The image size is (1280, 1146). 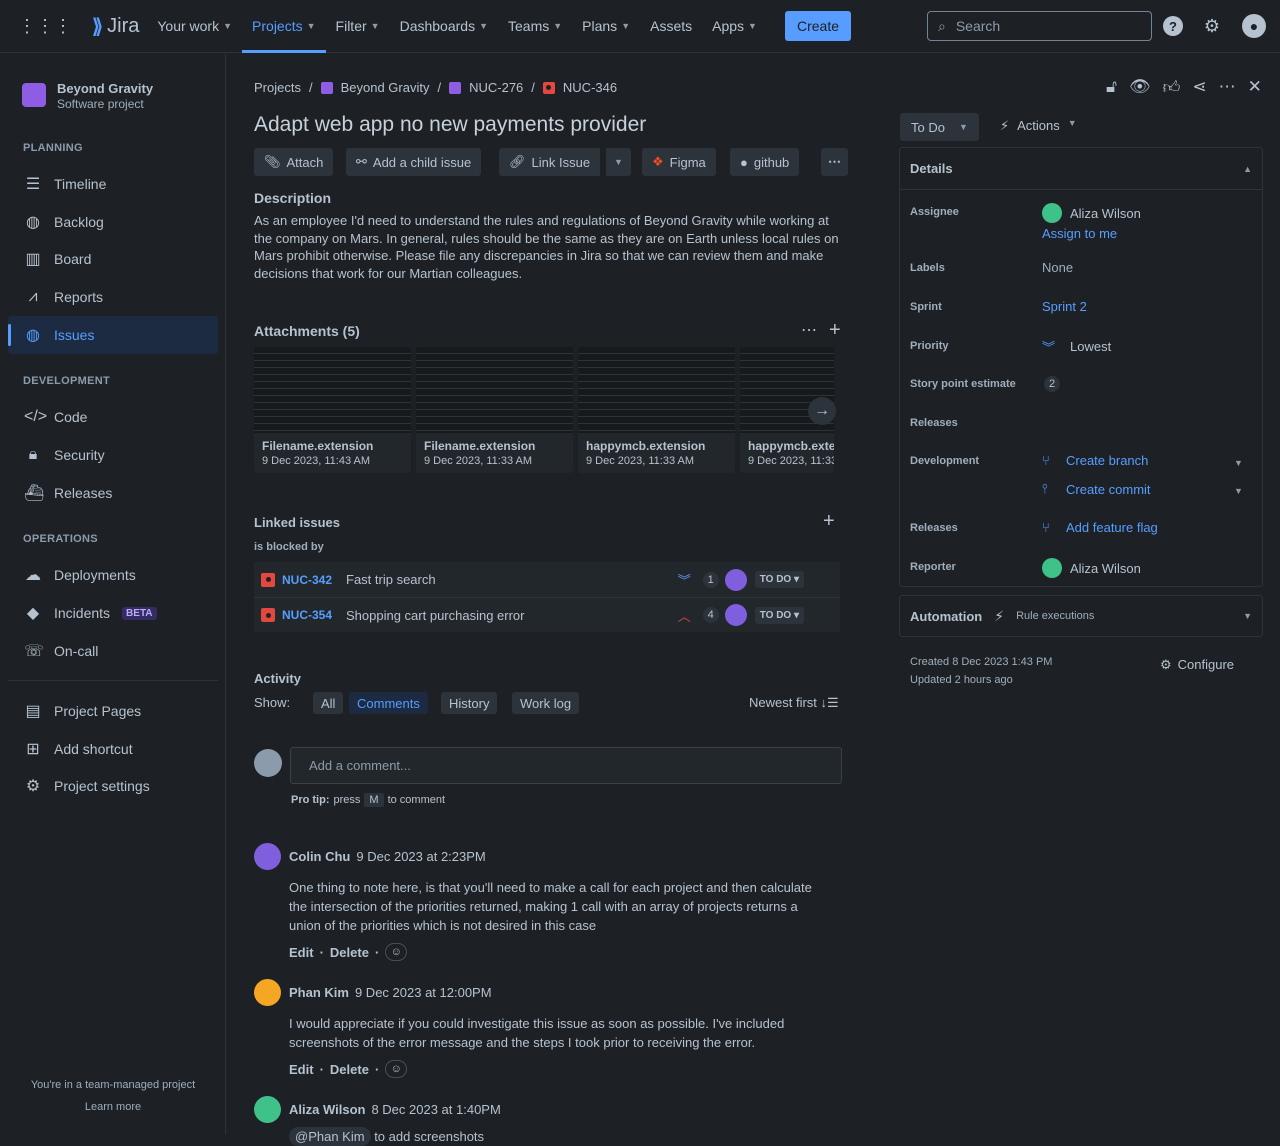 What do you see at coordinates (45, 25) in the screenshot?
I see `app-switcher-icon: ⋮⋮⋮` at bounding box center [45, 25].